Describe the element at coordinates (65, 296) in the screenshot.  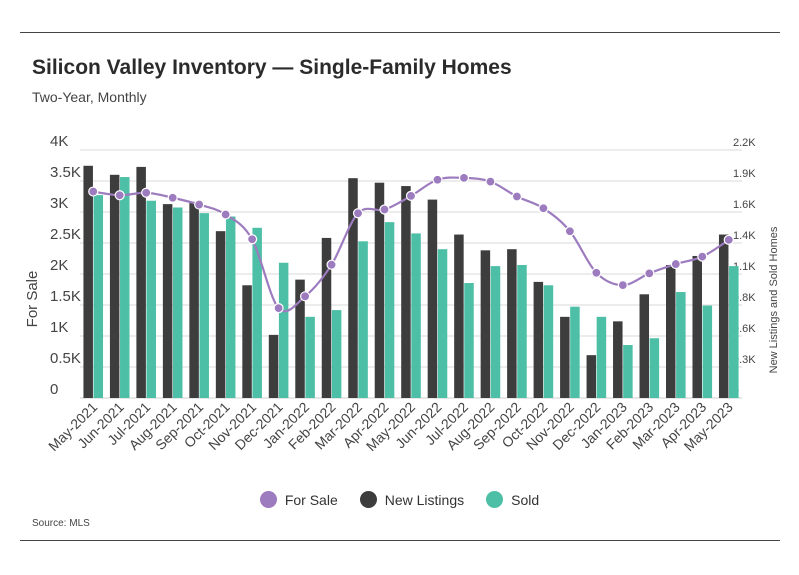
I see `y-tick-left: 1.5K` at that location.